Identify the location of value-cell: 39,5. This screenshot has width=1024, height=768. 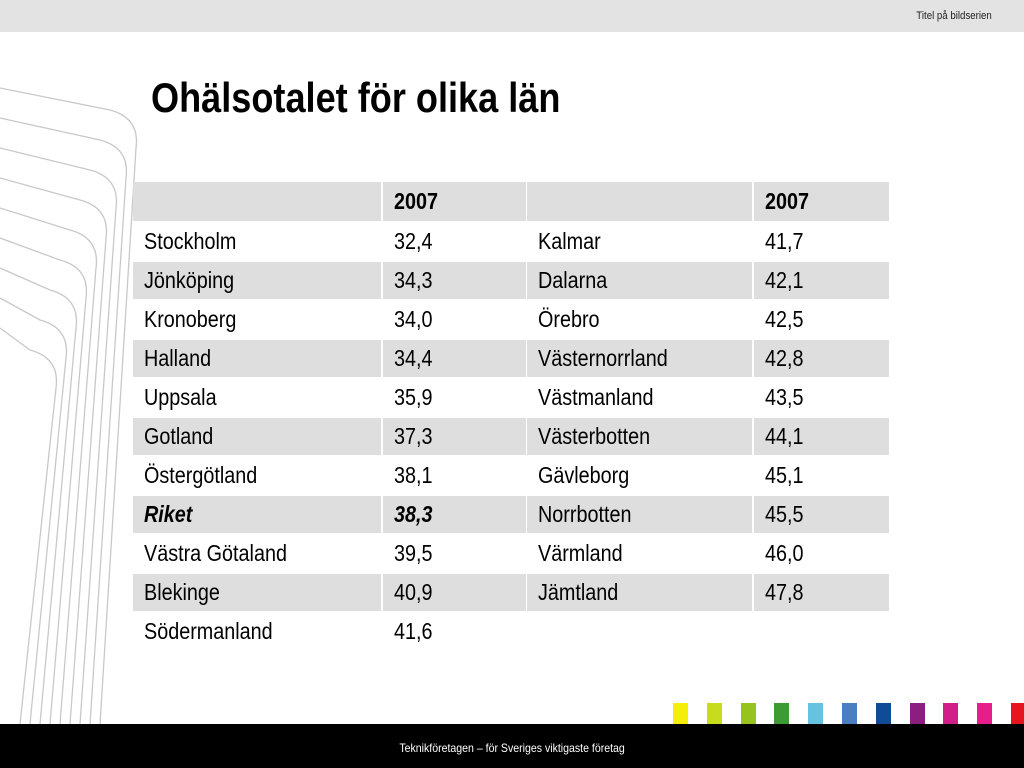
(455, 554).